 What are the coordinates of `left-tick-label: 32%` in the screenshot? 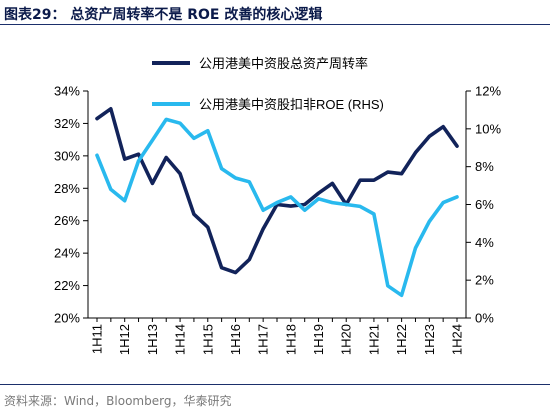 It's located at (67, 123).